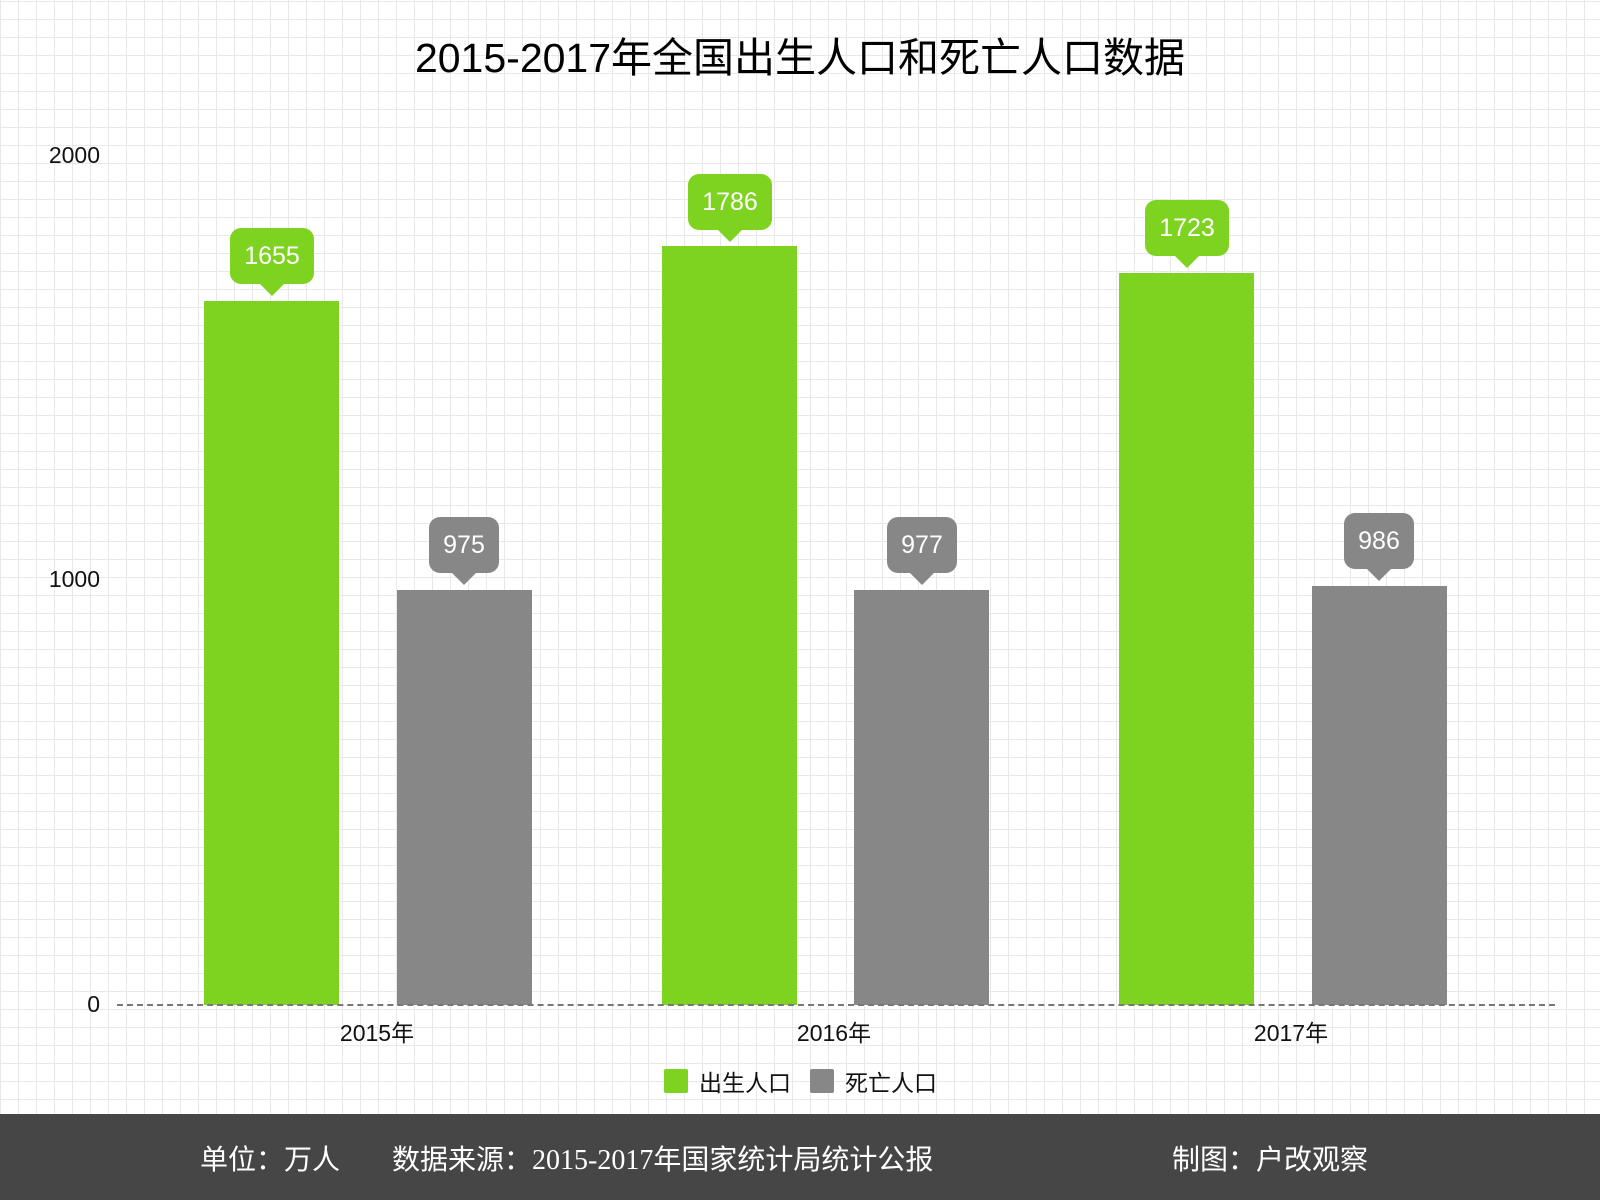 The image size is (1600, 1200). What do you see at coordinates (1186, 639) in the screenshot?
I see `bar-birth-2017` at bounding box center [1186, 639].